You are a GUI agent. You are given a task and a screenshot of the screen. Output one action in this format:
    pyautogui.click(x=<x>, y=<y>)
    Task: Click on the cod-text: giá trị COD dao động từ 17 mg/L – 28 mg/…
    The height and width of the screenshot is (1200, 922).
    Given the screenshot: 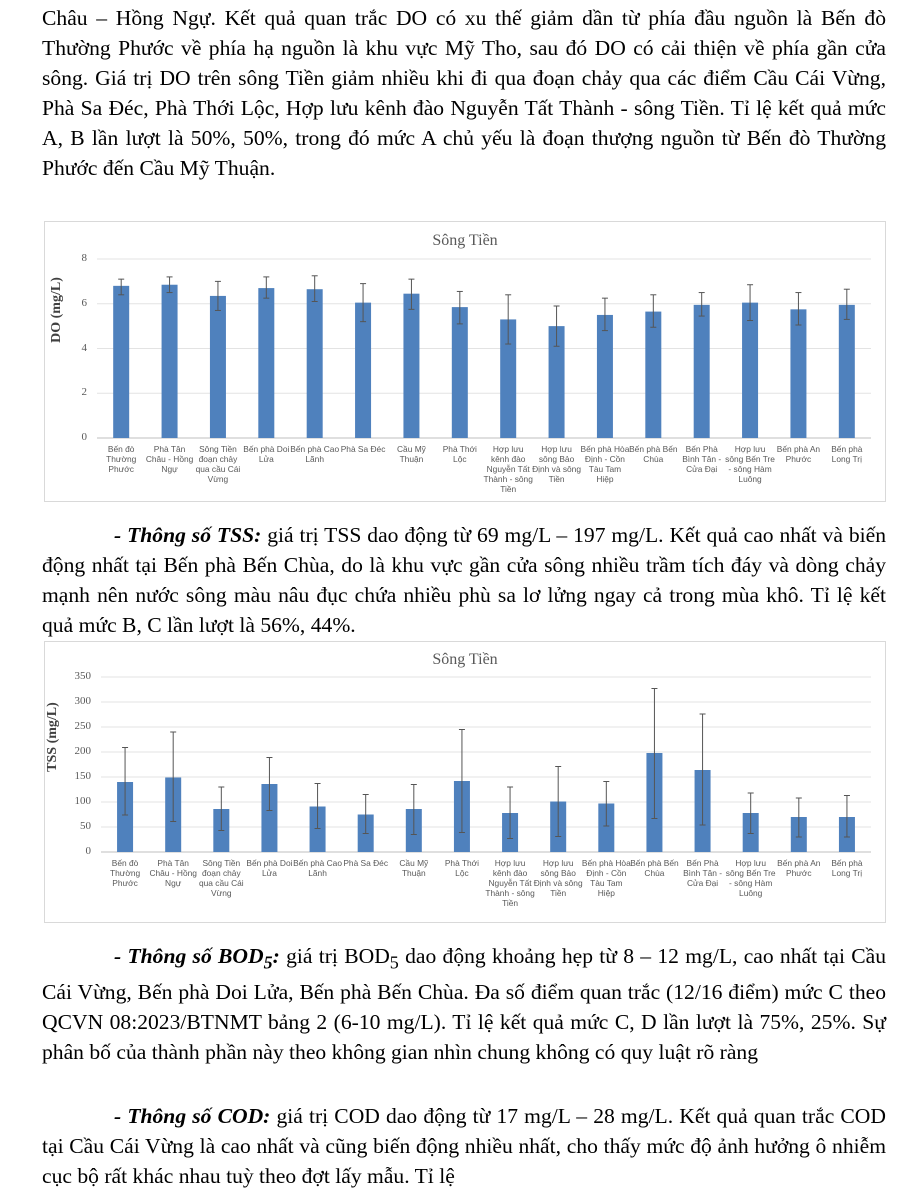 What is the action you would take?
    pyautogui.click(x=464, y=1146)
    